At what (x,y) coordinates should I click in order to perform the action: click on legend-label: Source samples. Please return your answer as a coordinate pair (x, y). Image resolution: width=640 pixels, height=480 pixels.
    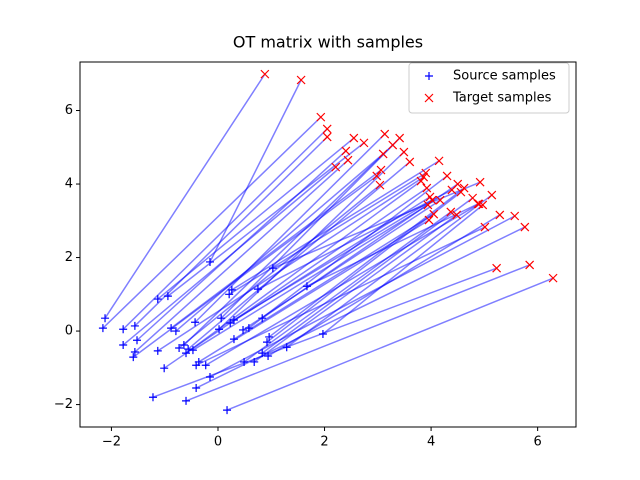
    Looking at the image, I should click on (504, 76).